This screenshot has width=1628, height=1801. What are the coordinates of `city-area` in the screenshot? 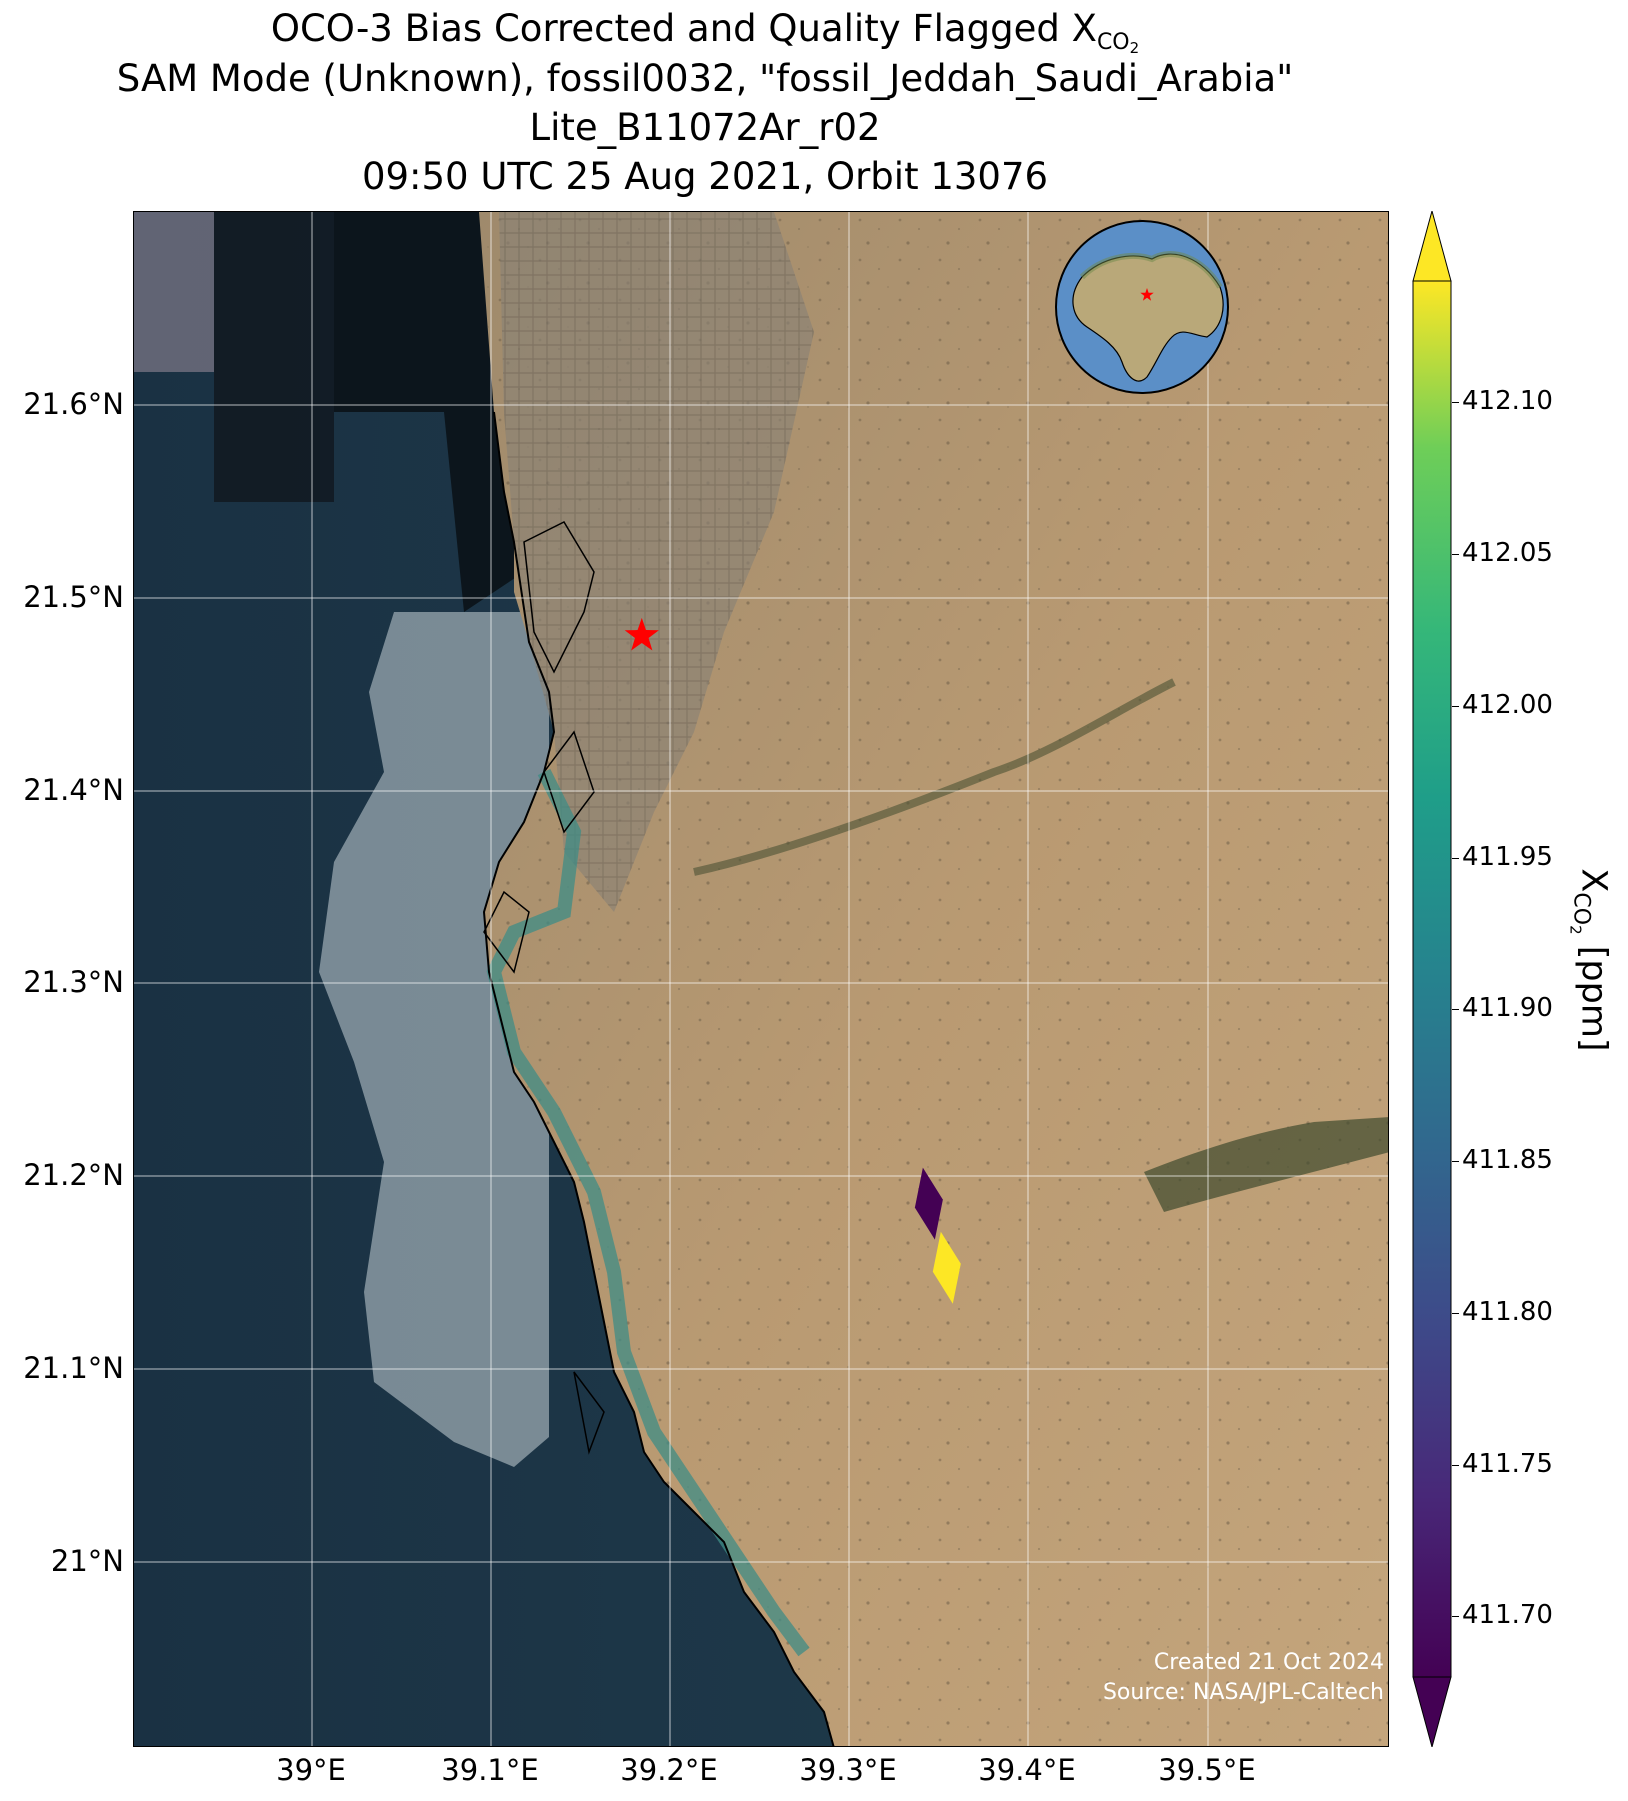 It's located at (656, 562).